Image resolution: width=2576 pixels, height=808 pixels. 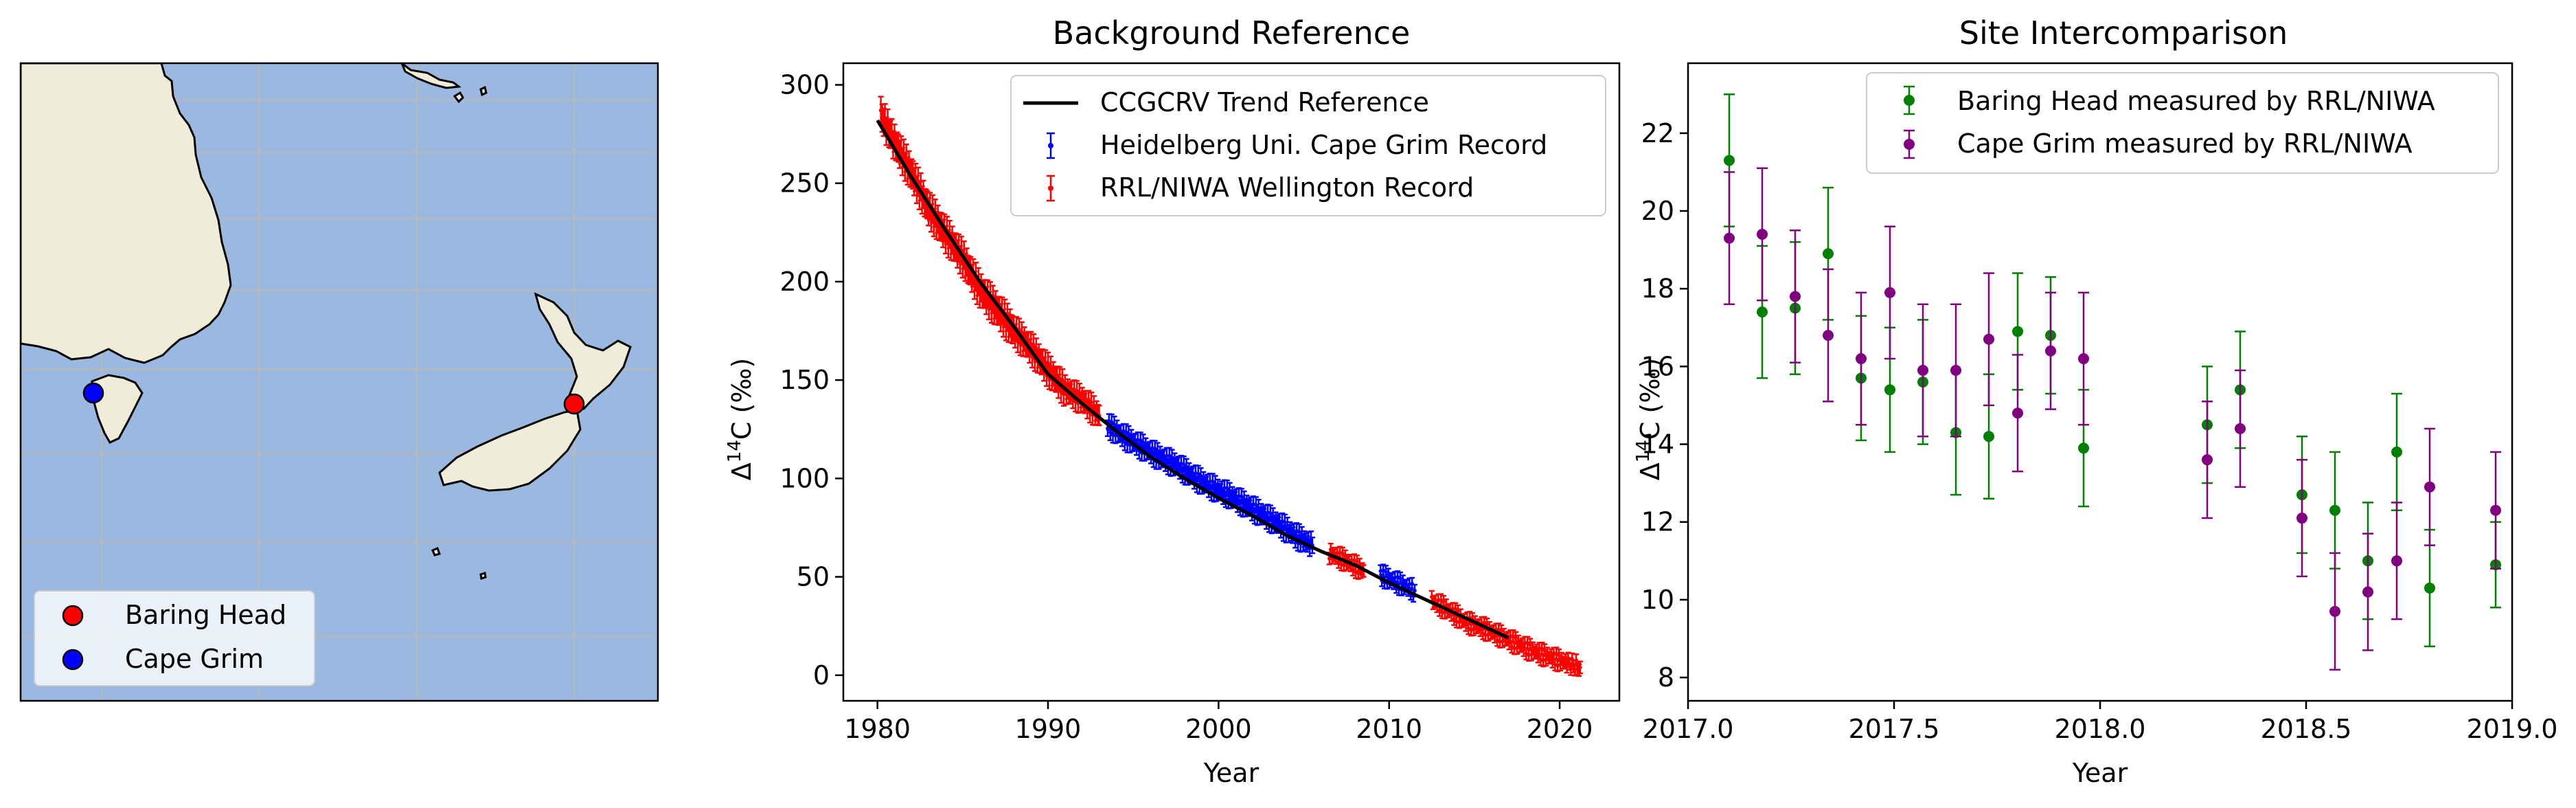 I want to click on legend-cape-grim-point, so click(x=1909, y=144).